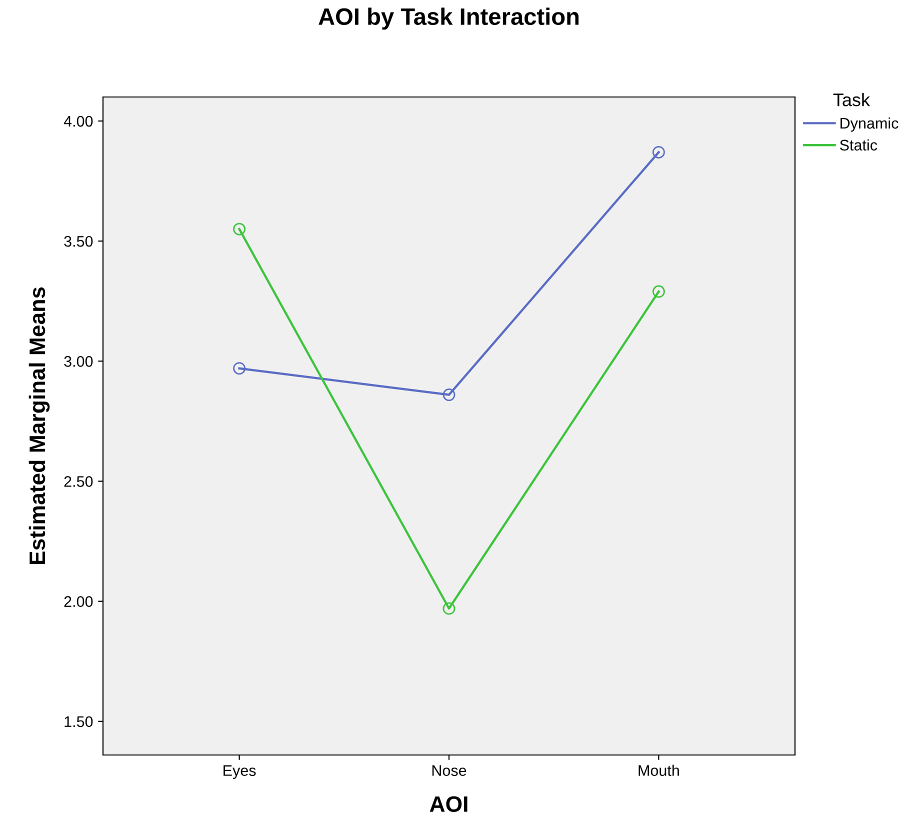  What do you see at coordinates (78, 241) in the screenshot?
I see `y-tick-label: 3.50` at bounding box center [78, 241].